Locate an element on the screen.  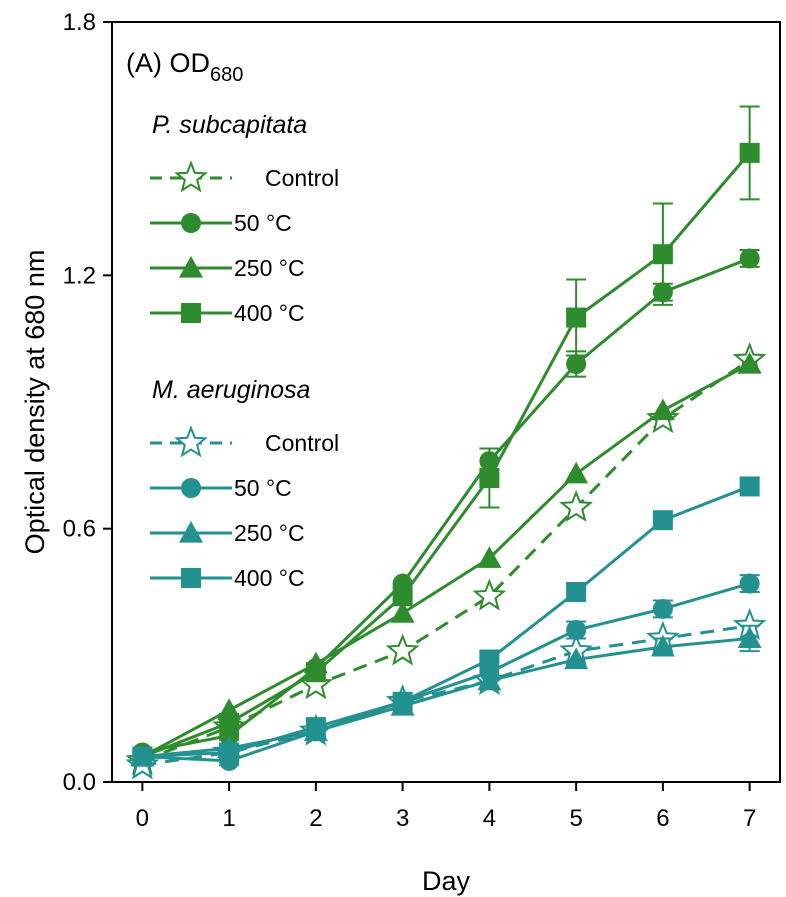
legend-group-2: M. aeruginosa Control 50 °C 250 °C 400 °C is located at coordinates (244, 483).